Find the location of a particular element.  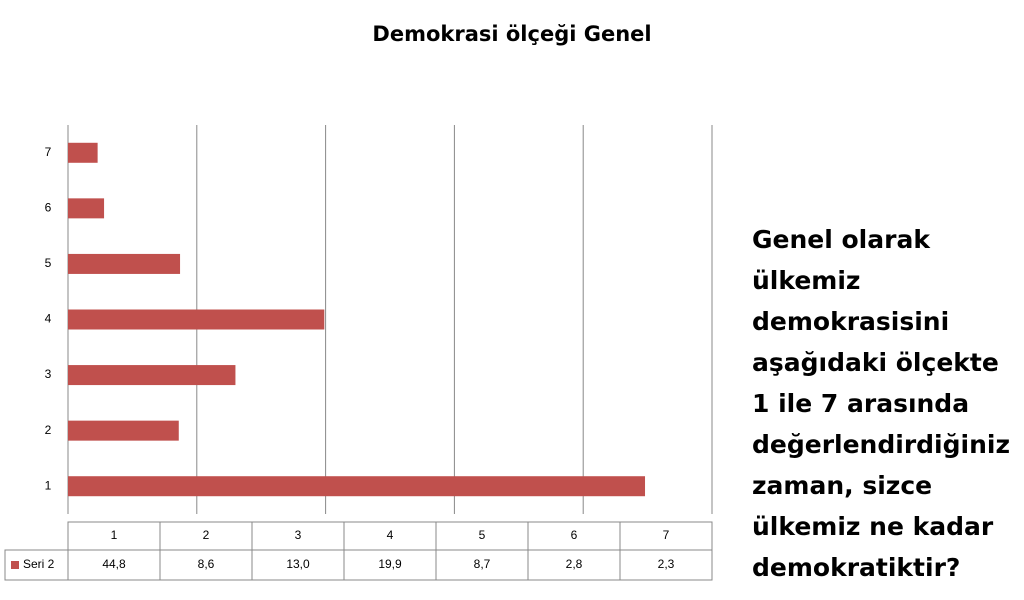

y-tick-label: 5 is located at coordinates (48, 263).